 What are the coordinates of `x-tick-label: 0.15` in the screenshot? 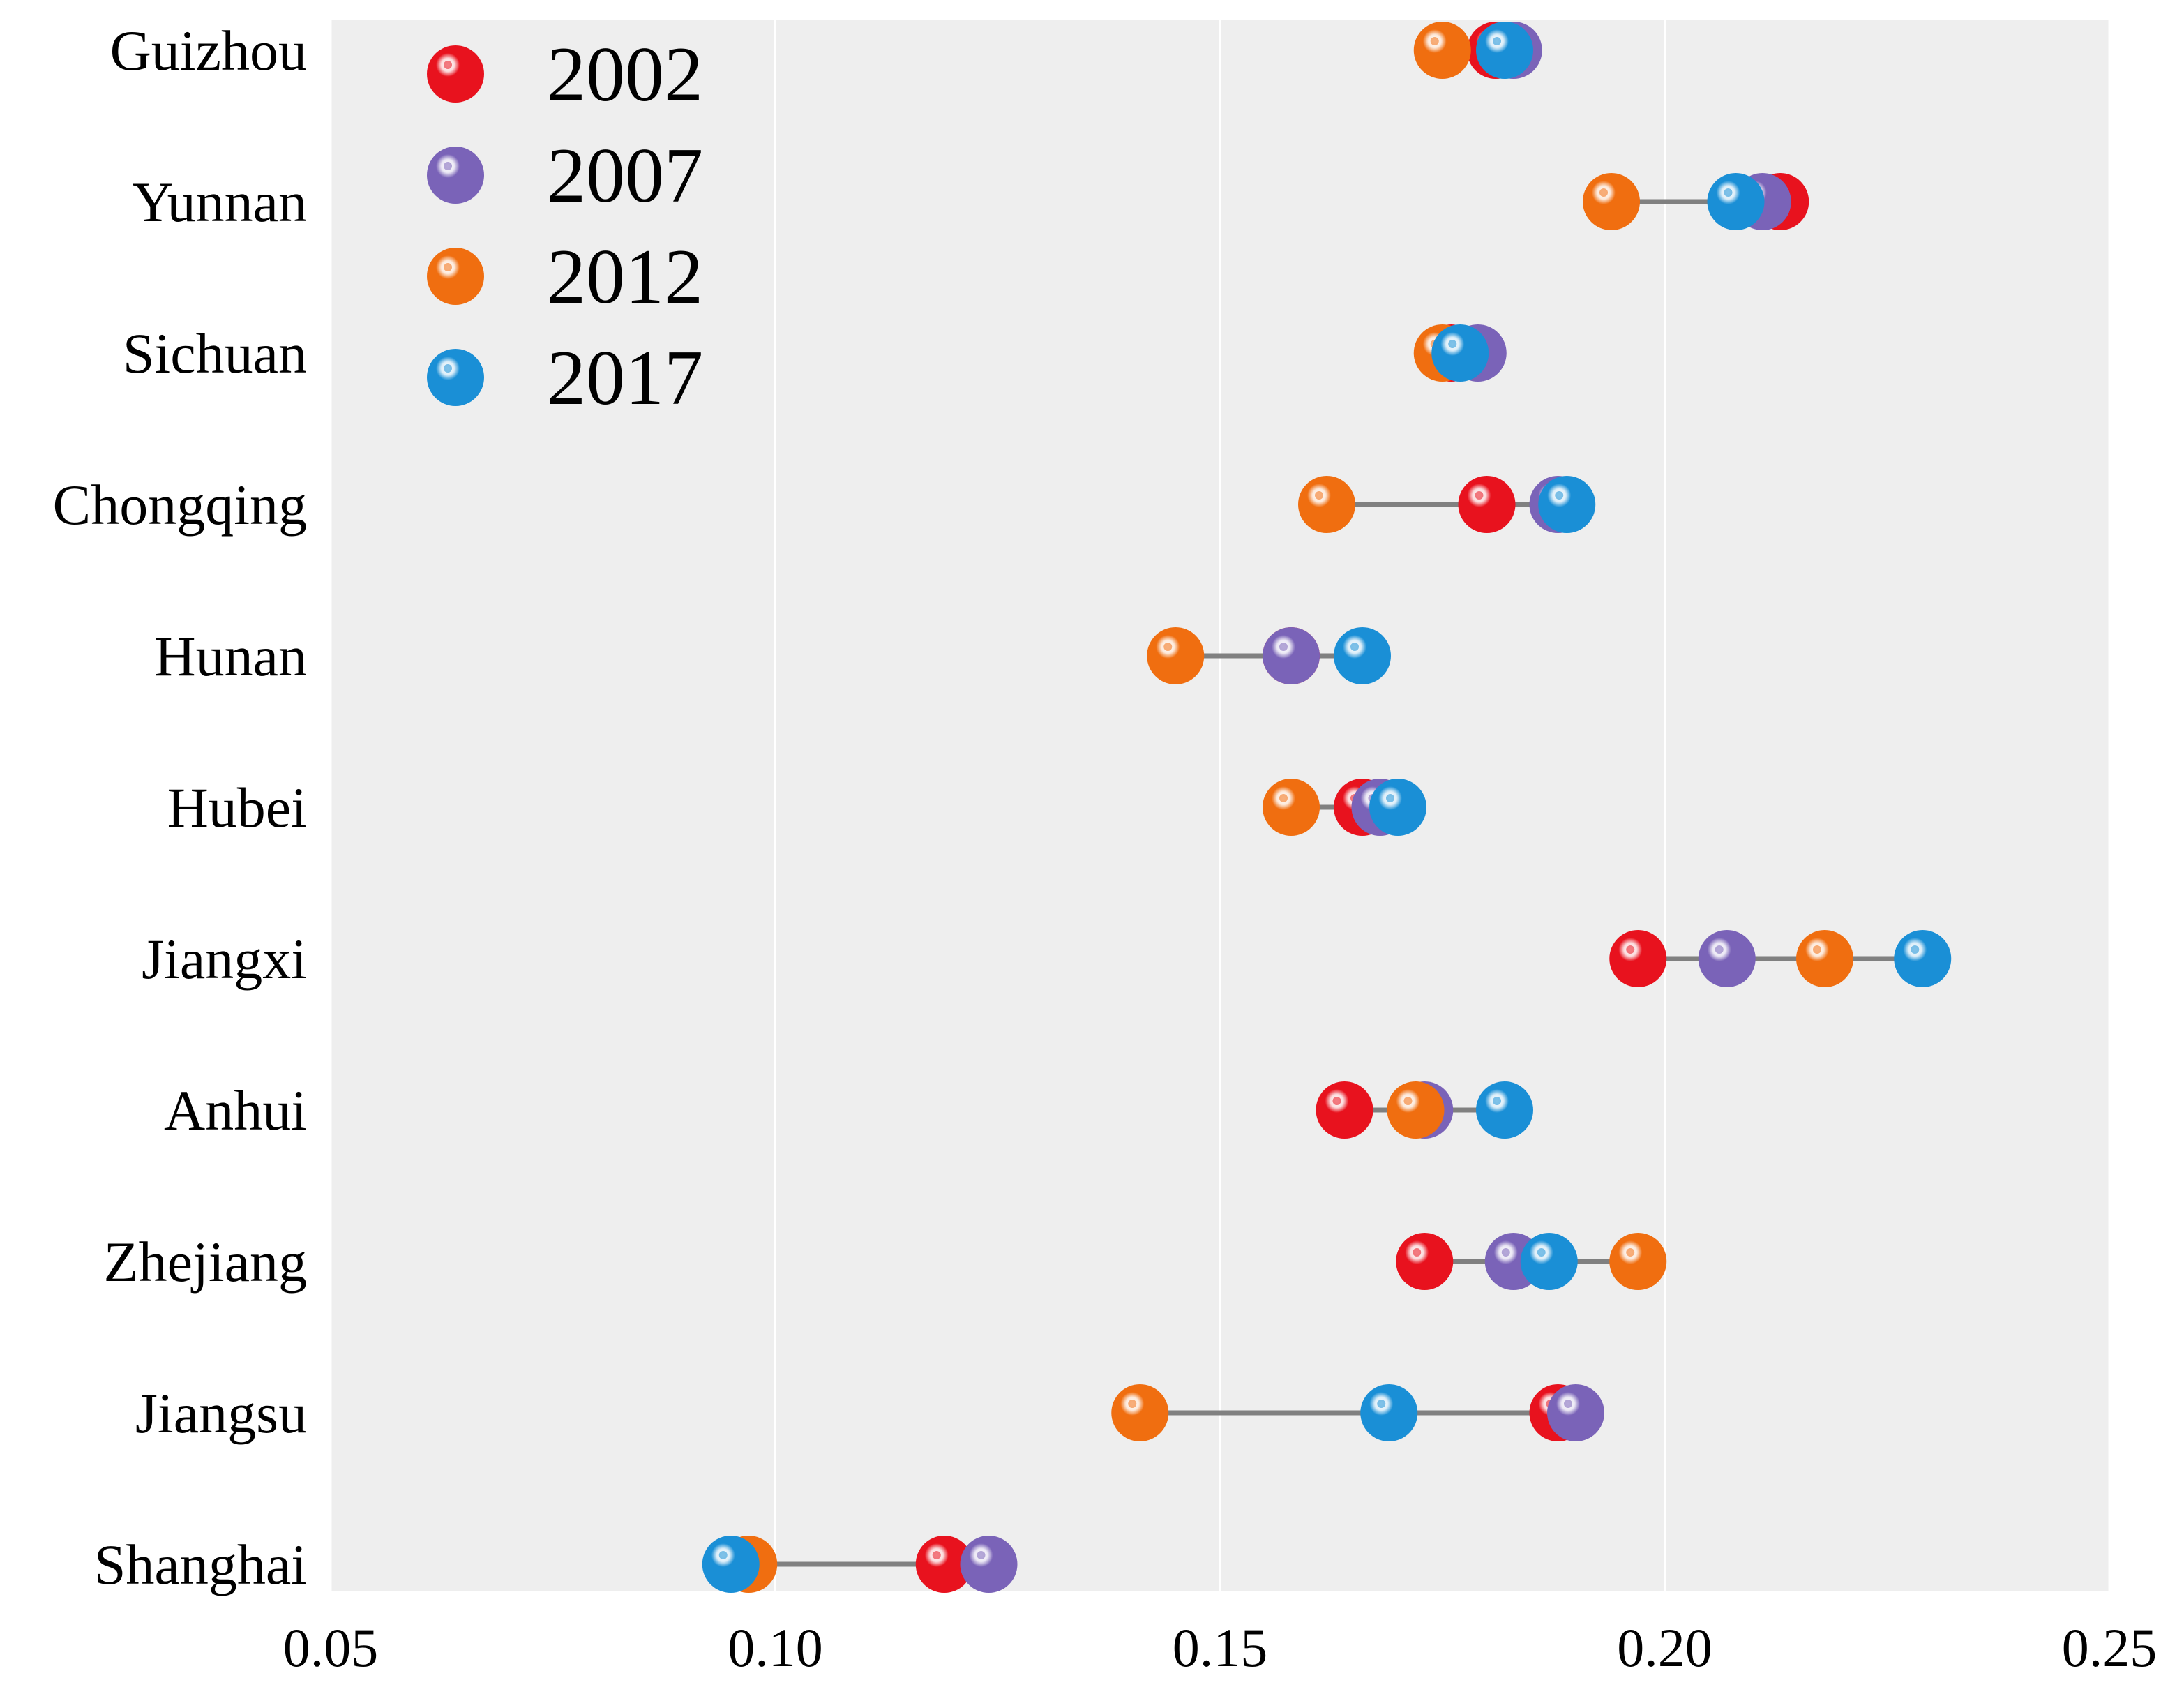 It's located at (1220, 1647).